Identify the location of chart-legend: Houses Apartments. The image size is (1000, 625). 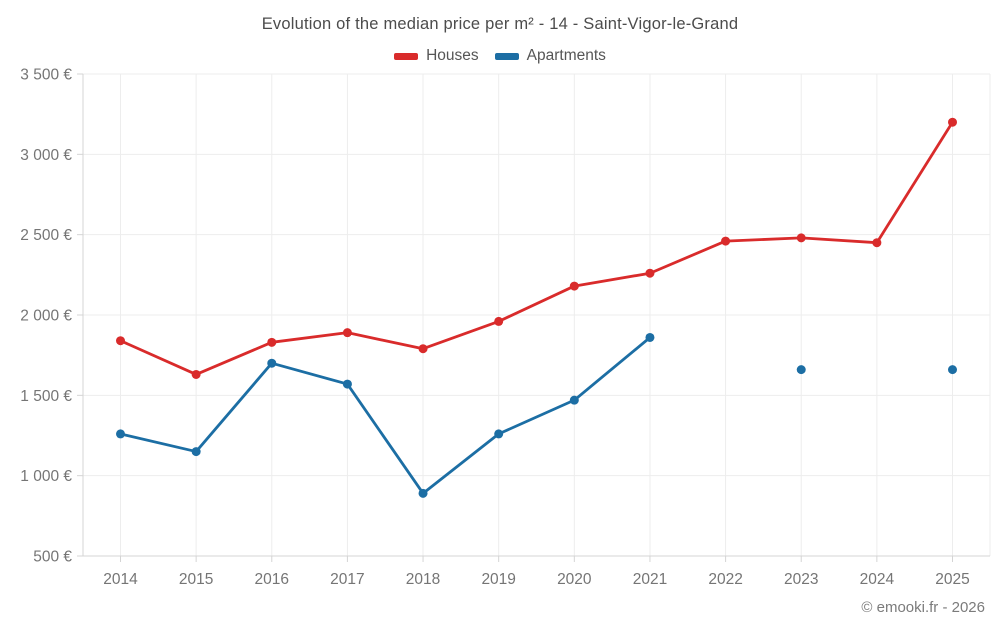
(500, 56).